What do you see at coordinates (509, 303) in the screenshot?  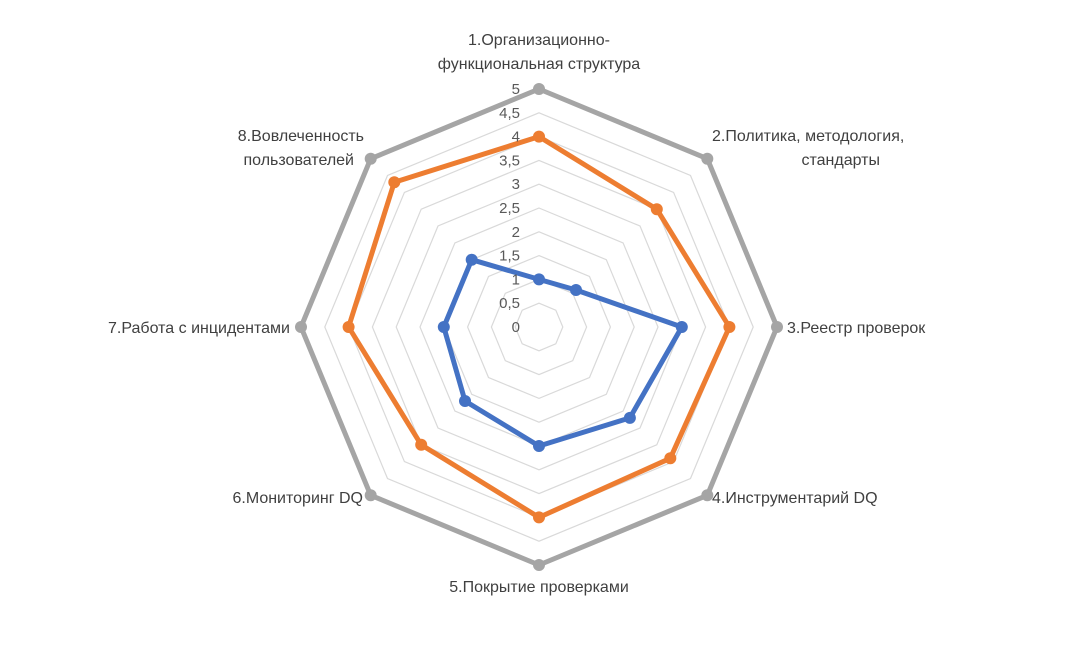 I see `tick-label: 0,5` at bounding box center [509, 303].